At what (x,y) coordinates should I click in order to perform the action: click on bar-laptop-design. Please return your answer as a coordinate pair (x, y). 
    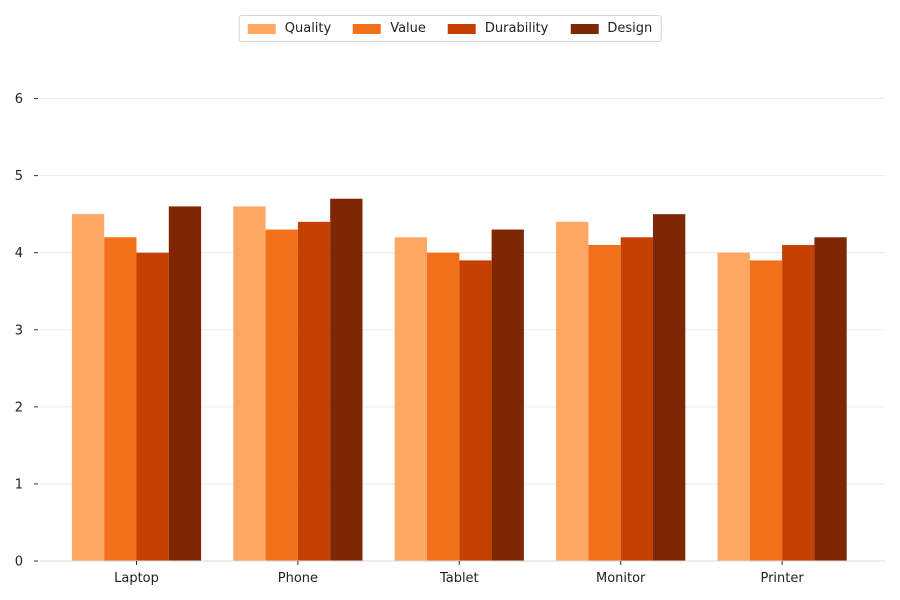
    Looking at the image, I should click on (185, 383).